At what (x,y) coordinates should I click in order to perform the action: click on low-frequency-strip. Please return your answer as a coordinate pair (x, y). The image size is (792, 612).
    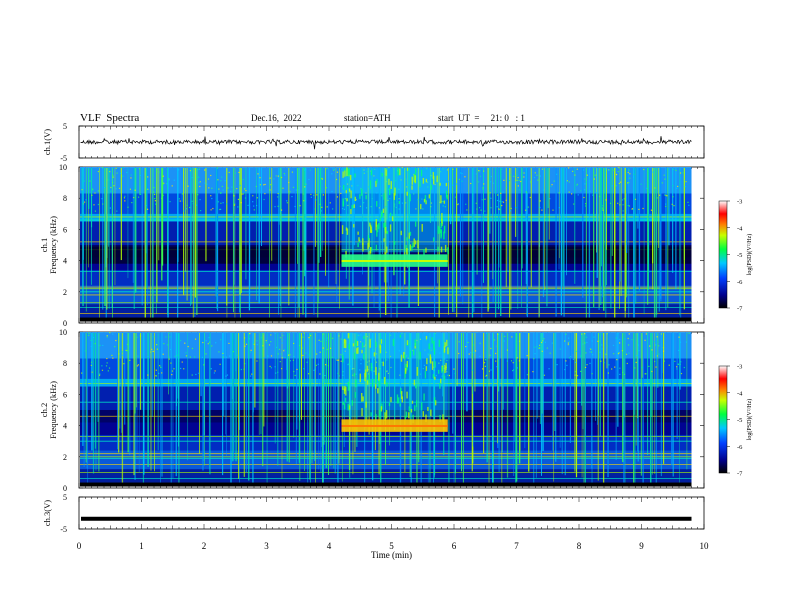
    Looking at the image, I should click on (386, 319).